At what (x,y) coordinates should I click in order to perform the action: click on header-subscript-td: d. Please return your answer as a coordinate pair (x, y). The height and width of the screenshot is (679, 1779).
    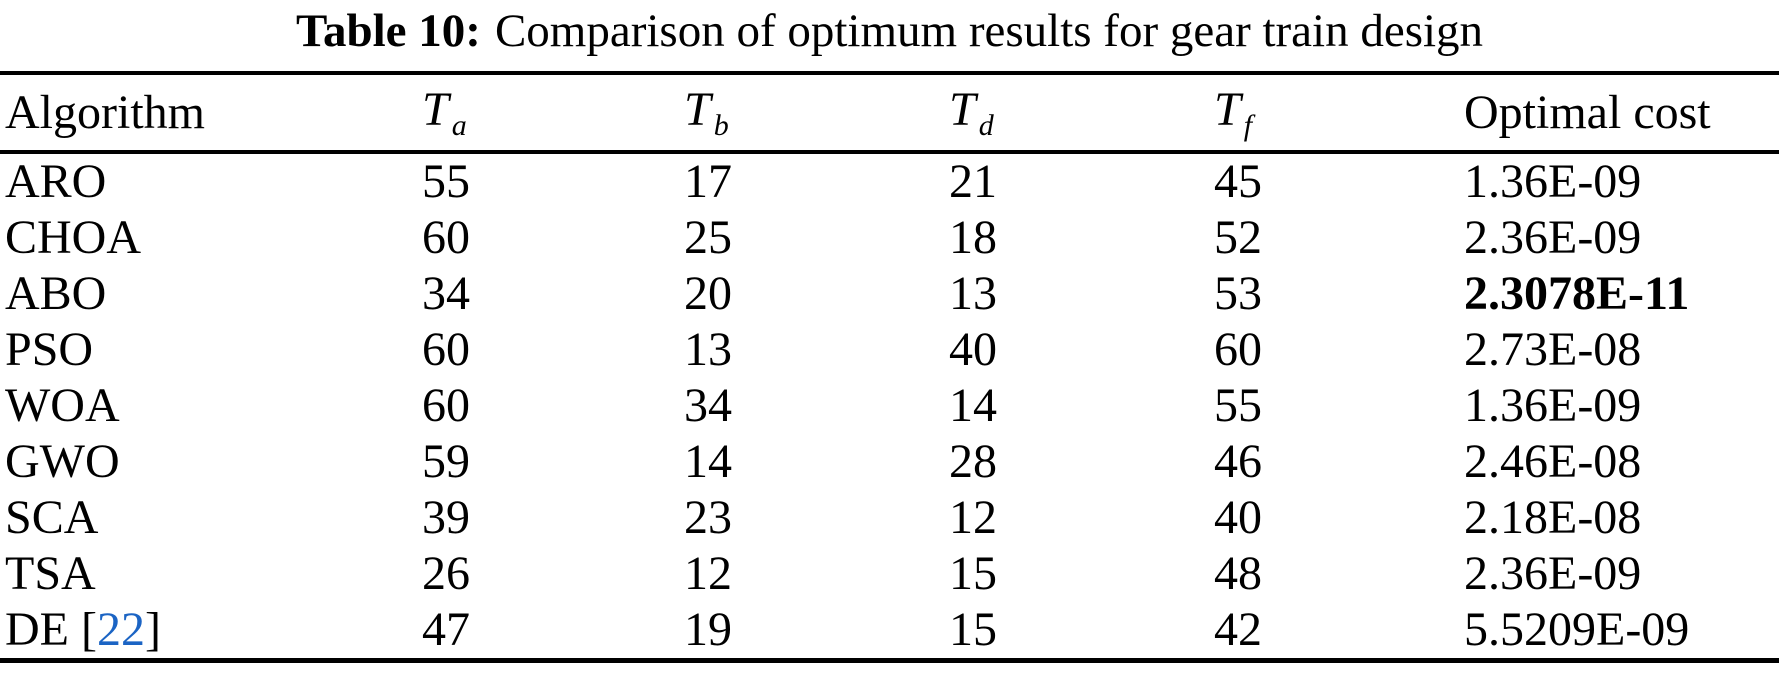
    Looking at the image, I should click on (986, 125).